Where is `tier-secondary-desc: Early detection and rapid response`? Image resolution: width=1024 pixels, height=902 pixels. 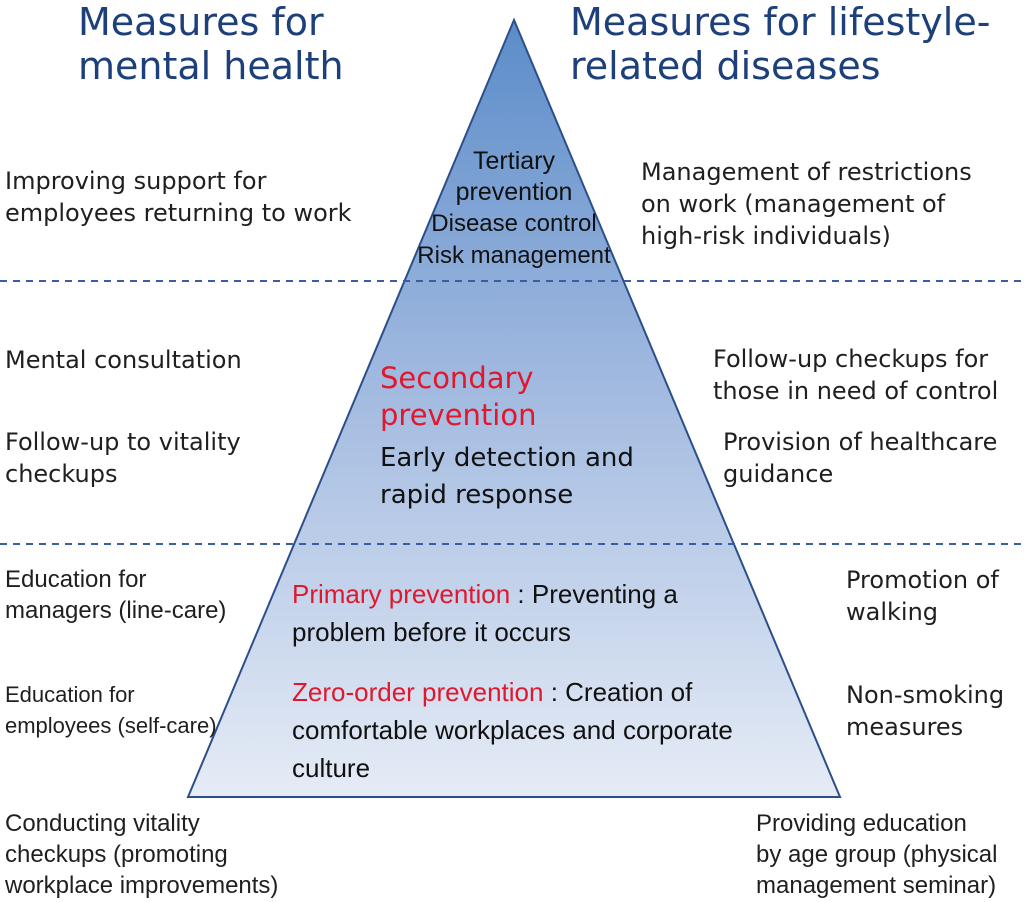 tier-secondary-desc: Early detection and rapid response is located at coordinates (507, 476).